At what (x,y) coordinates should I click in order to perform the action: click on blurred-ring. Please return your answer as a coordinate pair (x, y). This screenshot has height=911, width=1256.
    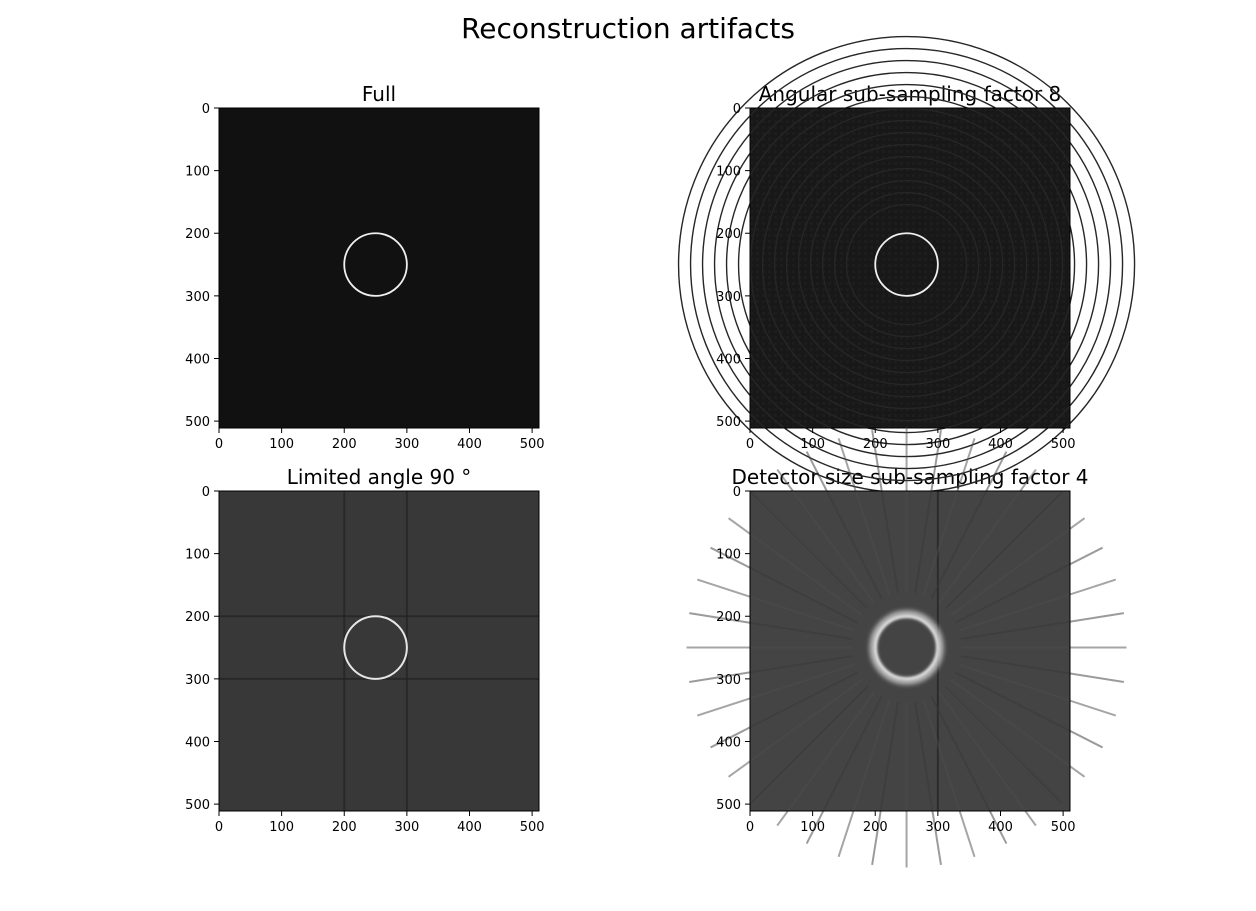
    Looking at the image, I should click on (906, 647).